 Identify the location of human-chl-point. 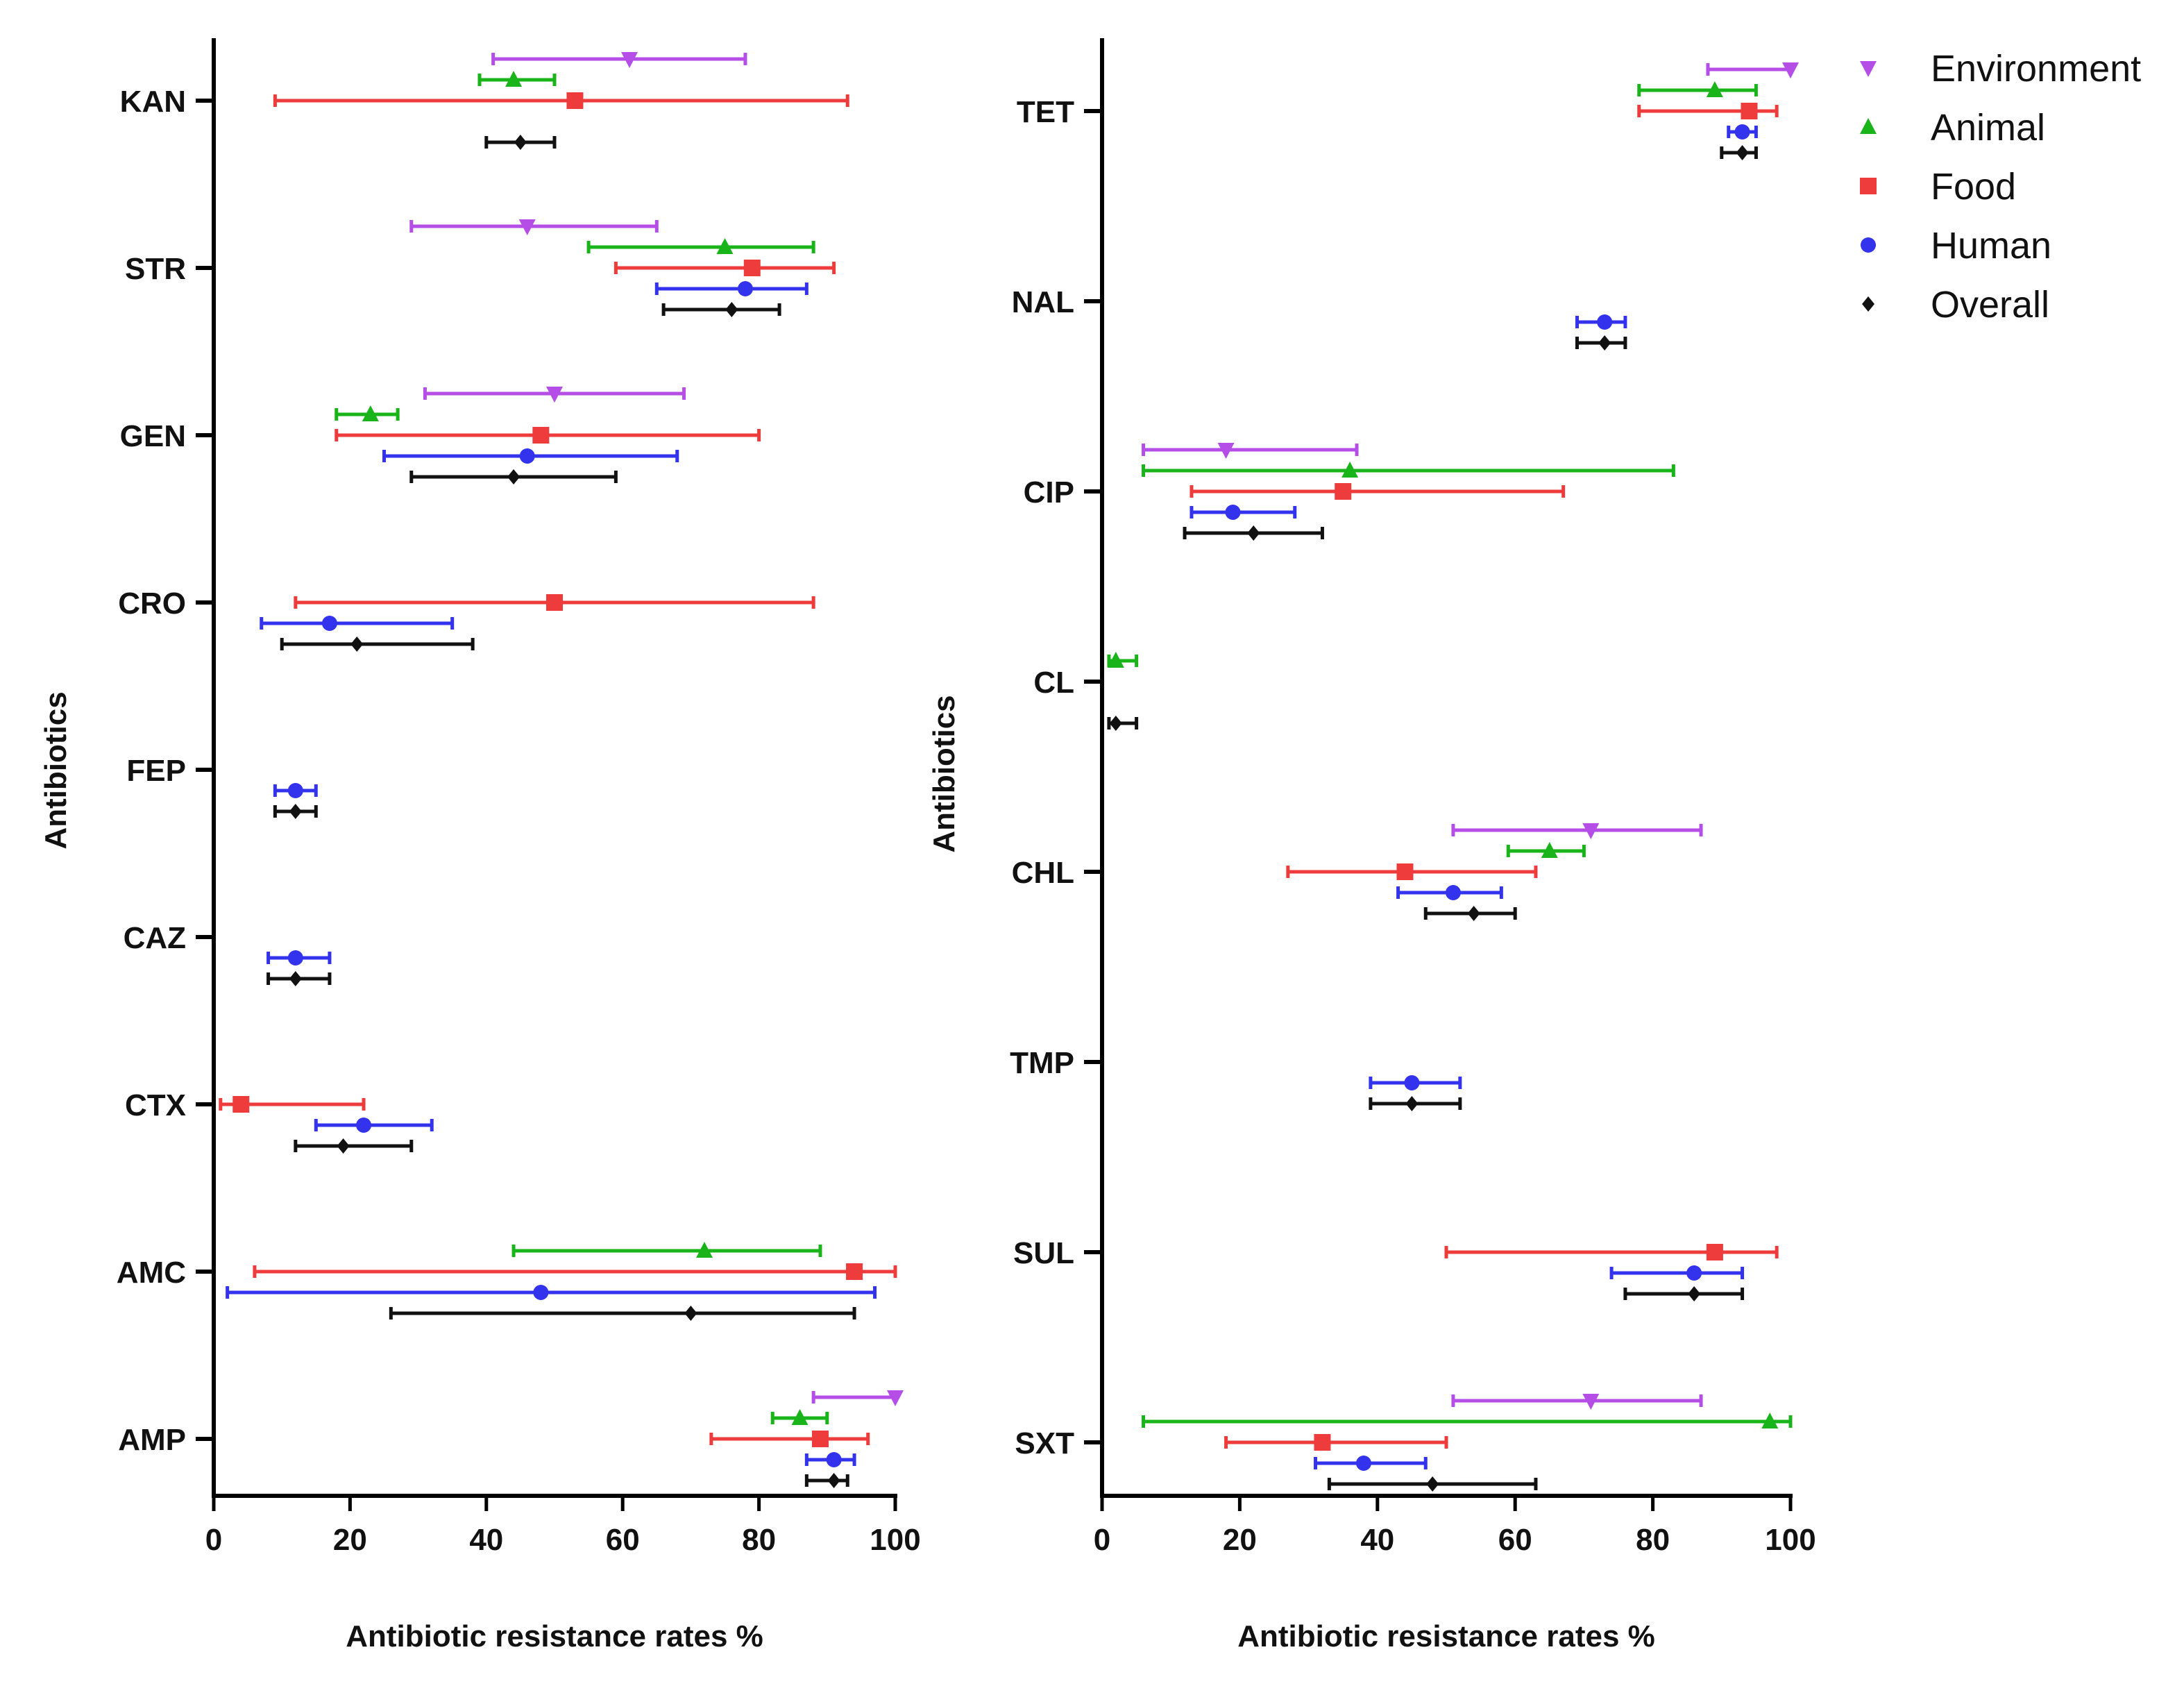
(1453, 892).